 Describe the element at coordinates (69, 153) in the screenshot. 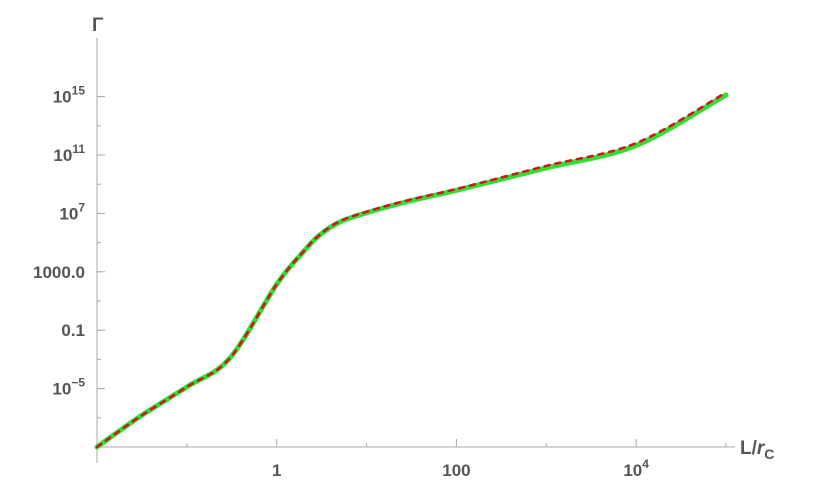

I see `y-tick-label: 10¹¹` at that location.